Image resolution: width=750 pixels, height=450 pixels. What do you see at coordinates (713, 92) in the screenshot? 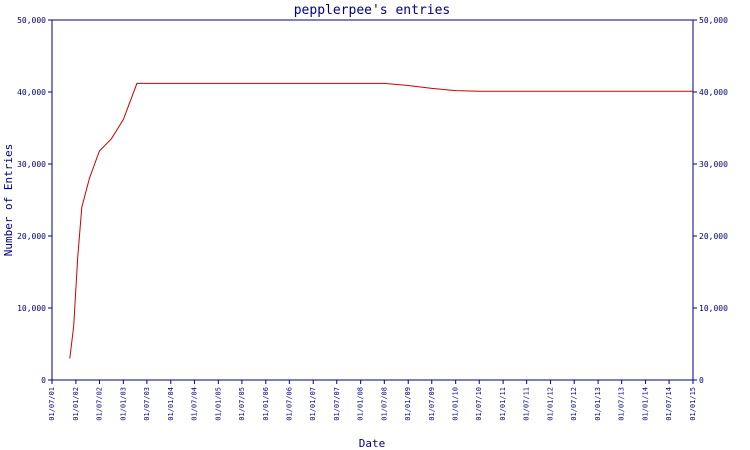
I see `right-y-tick-label: 40,000` at bounding box center [713, 92].